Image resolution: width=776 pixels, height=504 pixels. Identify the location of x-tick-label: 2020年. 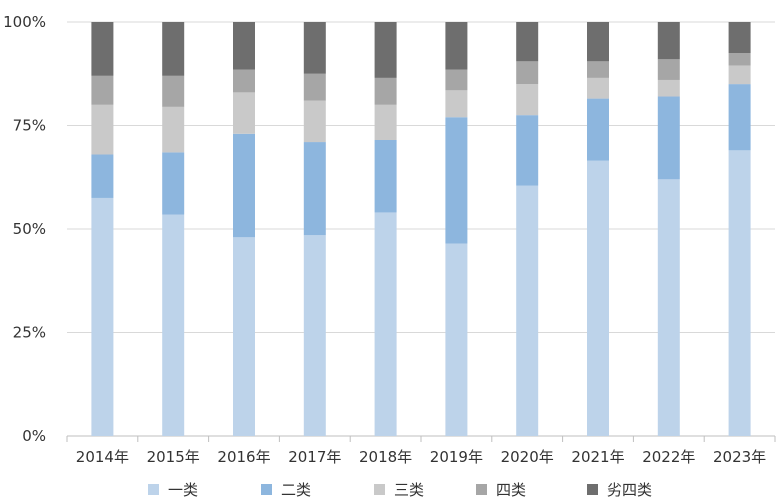
(527, 457).